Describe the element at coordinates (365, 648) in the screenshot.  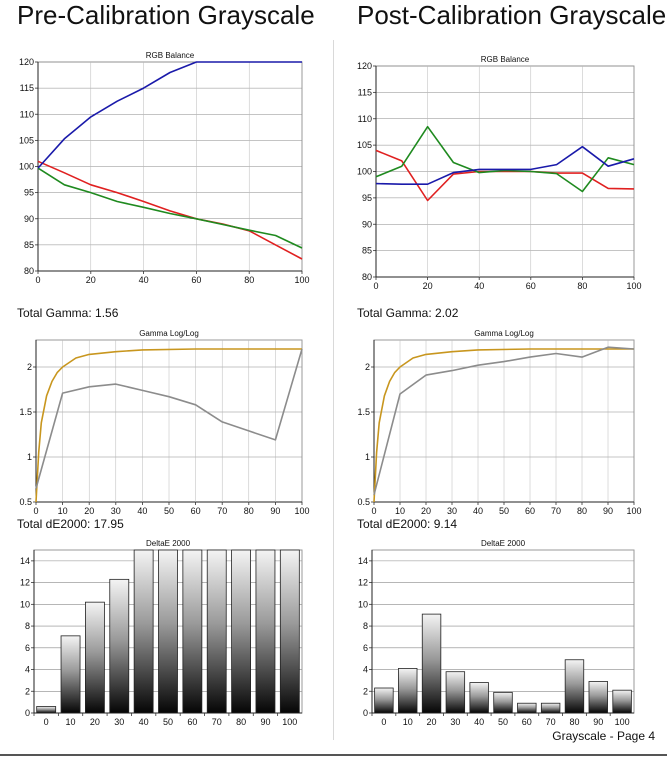
I see `y-tick-label: 6` at that location.